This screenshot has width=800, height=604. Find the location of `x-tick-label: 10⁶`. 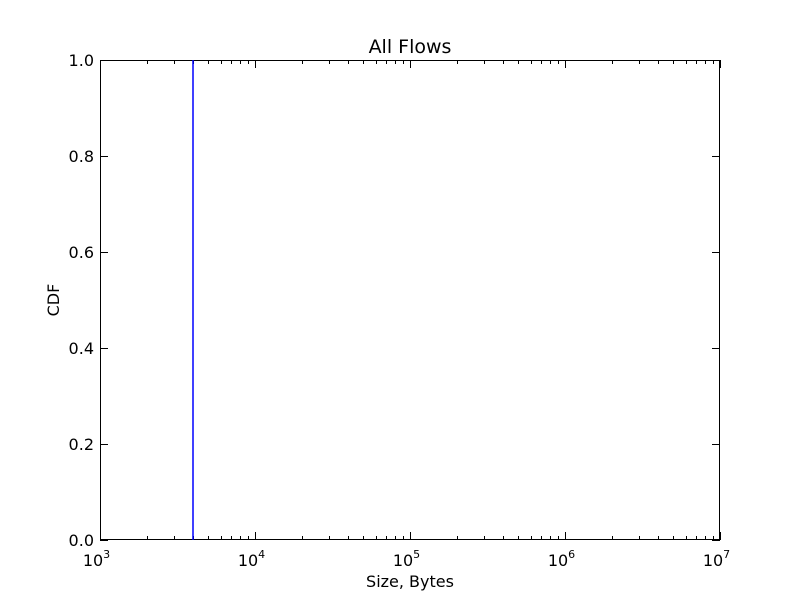

x-tick-label: 10⁶ is located at coordinates (561, 559).